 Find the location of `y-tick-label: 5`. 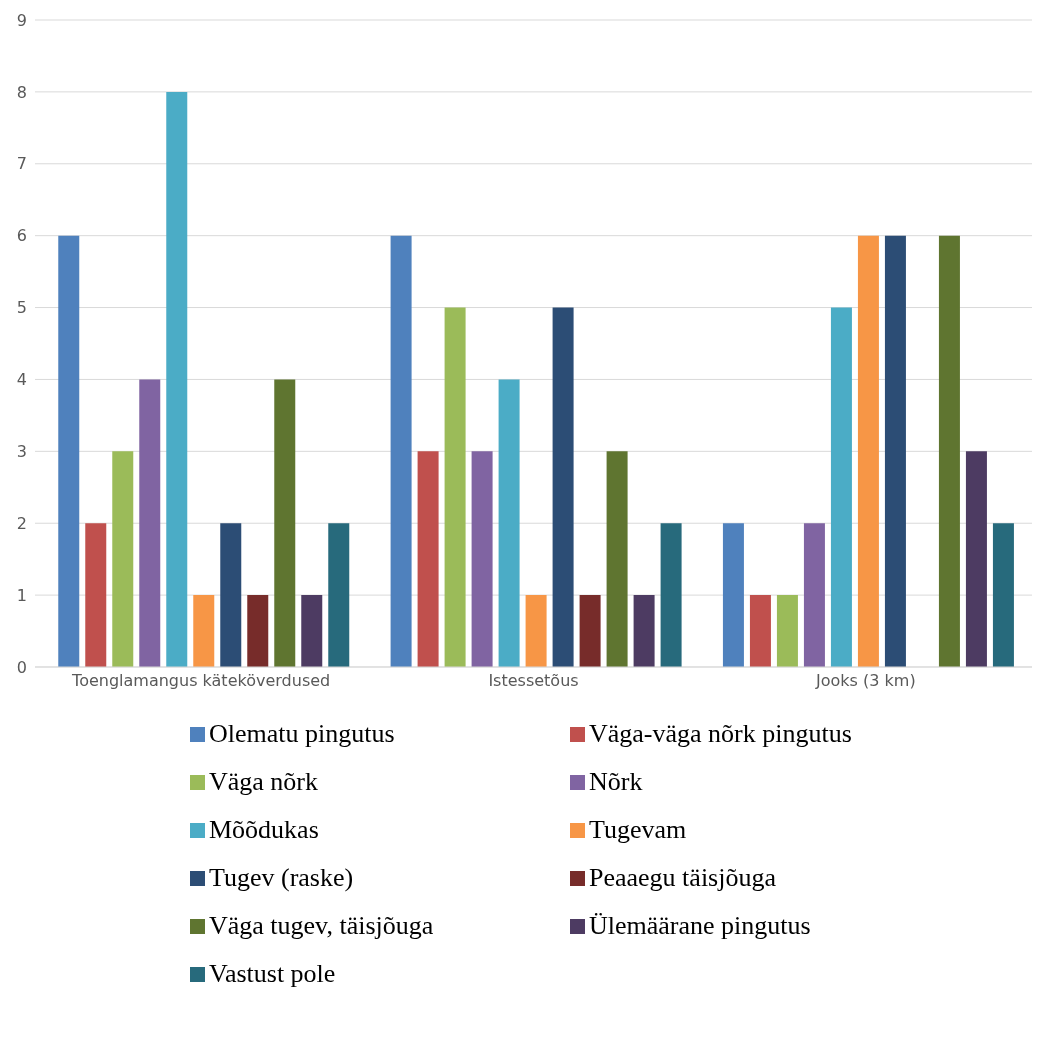

y-tick-label: 5 is located at coordinates (21, 308).